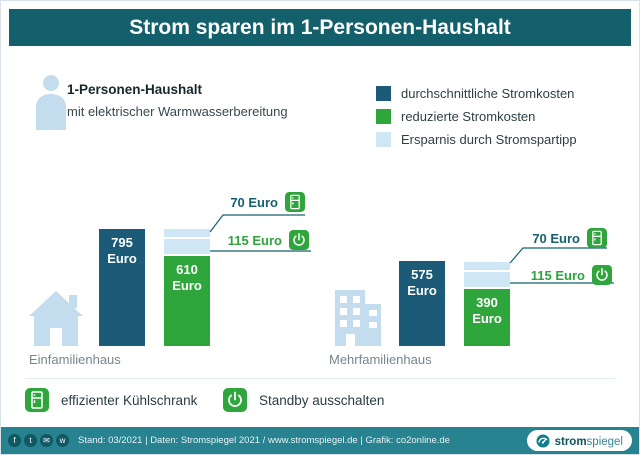  I want to click on page-title: Strom sparen im 1-Personen-Haushalt, so click(320, 27).